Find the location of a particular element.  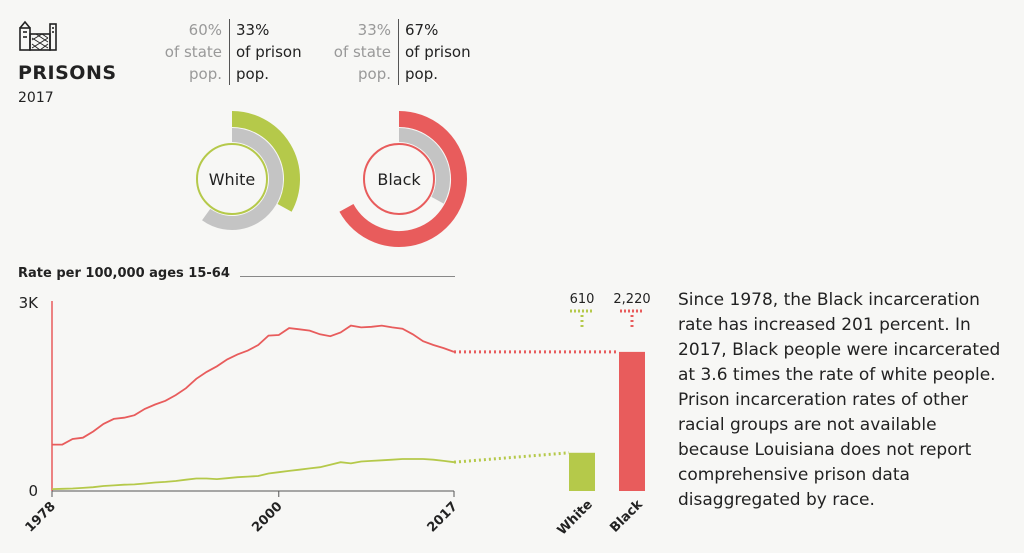

black-prison-text-2: pop. is located at coordinates (421, 74).